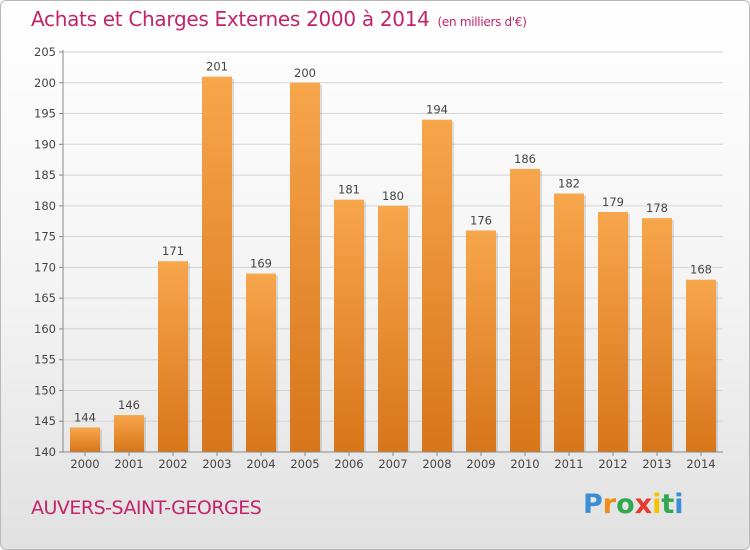 The height and width of the screenshot is (550, 750). What do you see at coordinates (625, 504) in the screenshot?
I see `logo-letter: o` at bounding box center [625, 504].